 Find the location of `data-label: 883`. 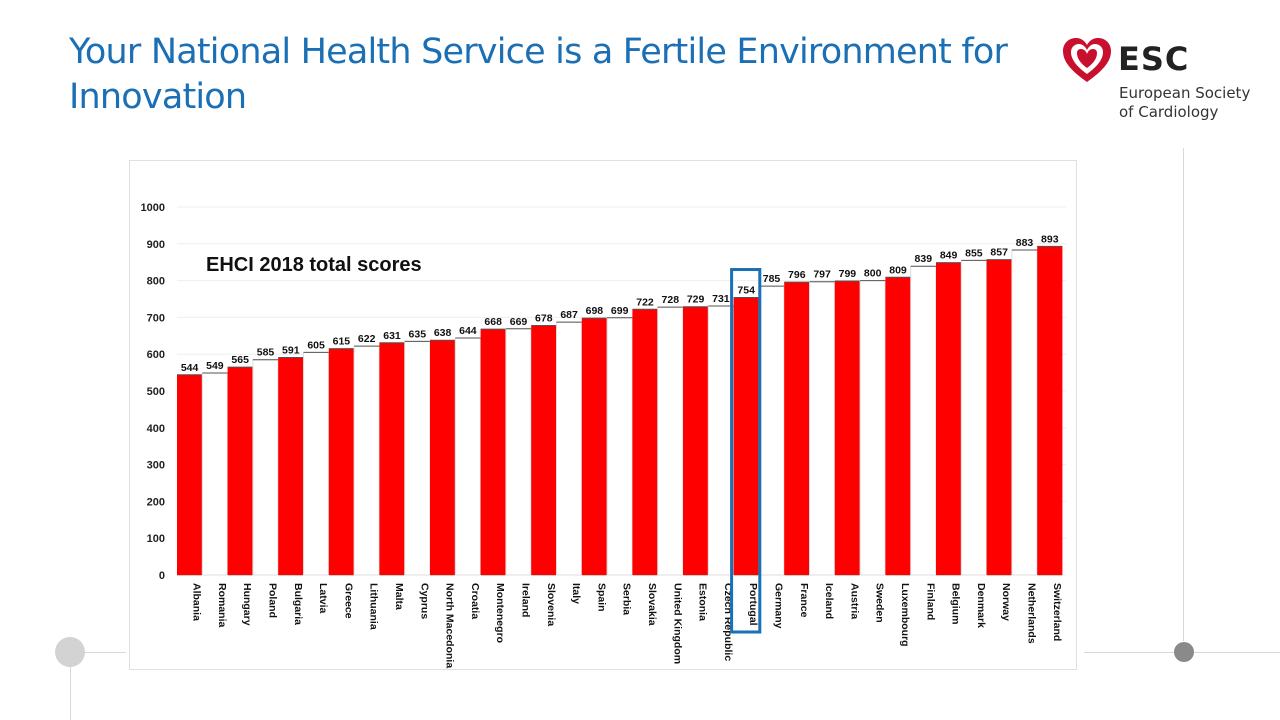

data-label: 883 is located at coordinates (1025, 243).